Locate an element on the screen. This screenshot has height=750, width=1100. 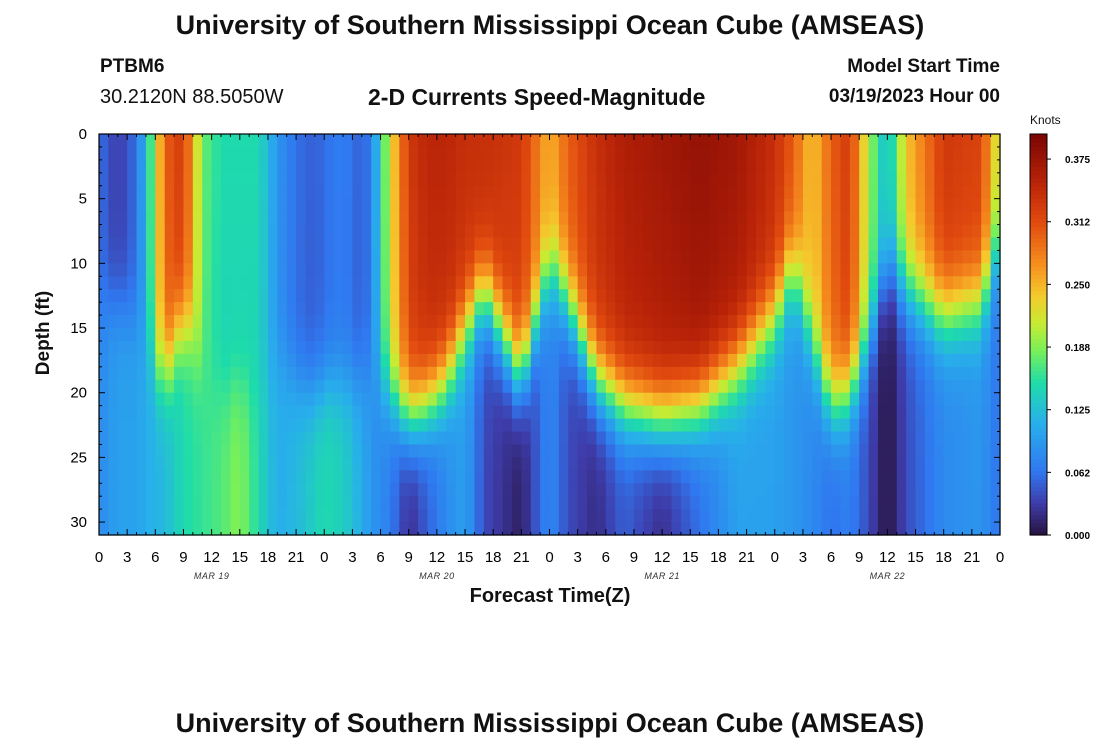
date-label: MAR 20 is located at coordinates (437, 576).